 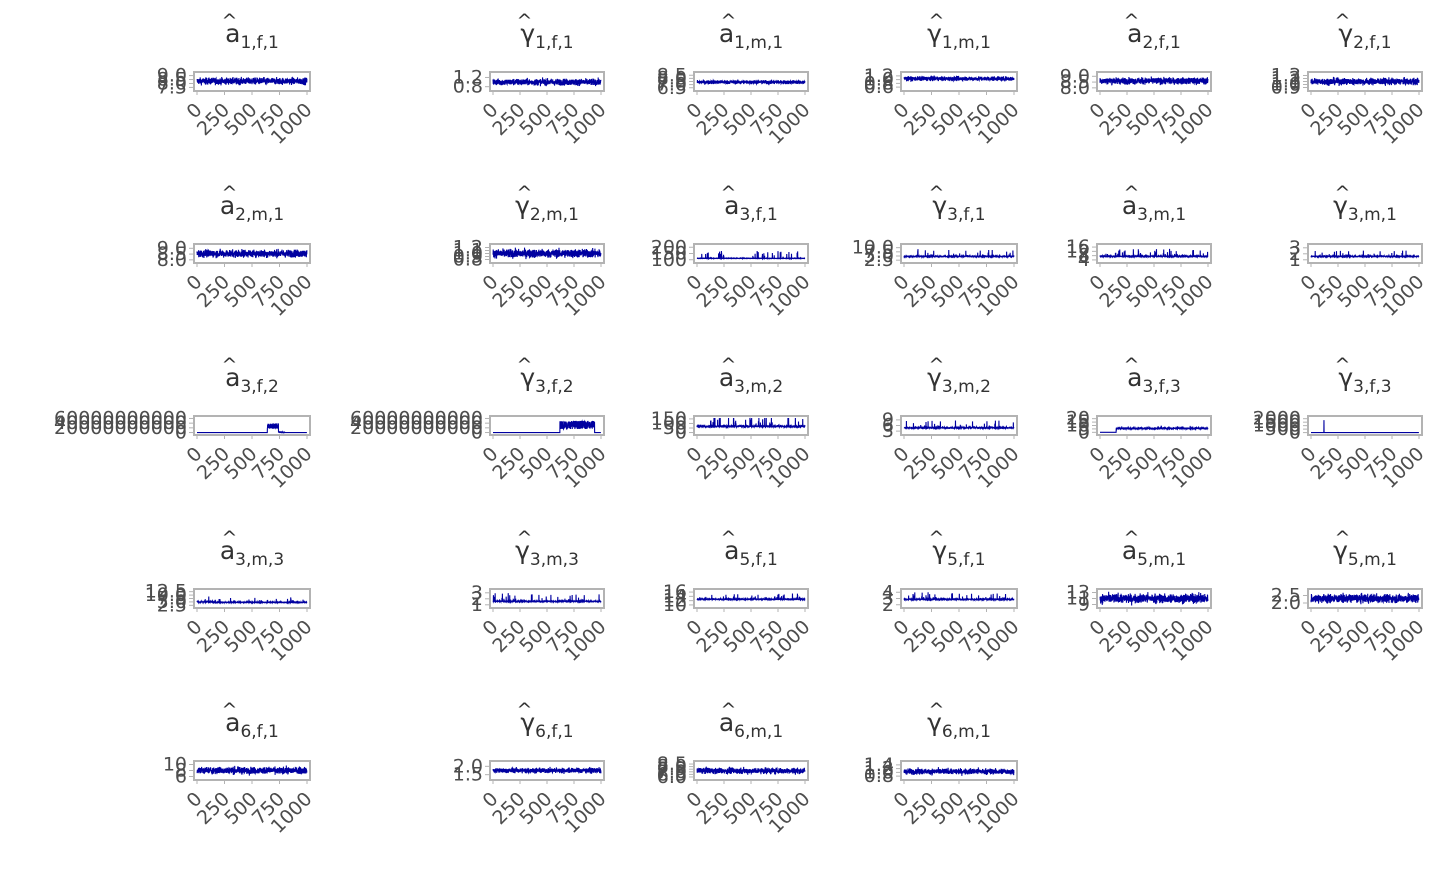 What do you see at coordinates (172, 602) in the screenshot?
I see `y-tick-label: 5.0` at bounding box center [172, 602].